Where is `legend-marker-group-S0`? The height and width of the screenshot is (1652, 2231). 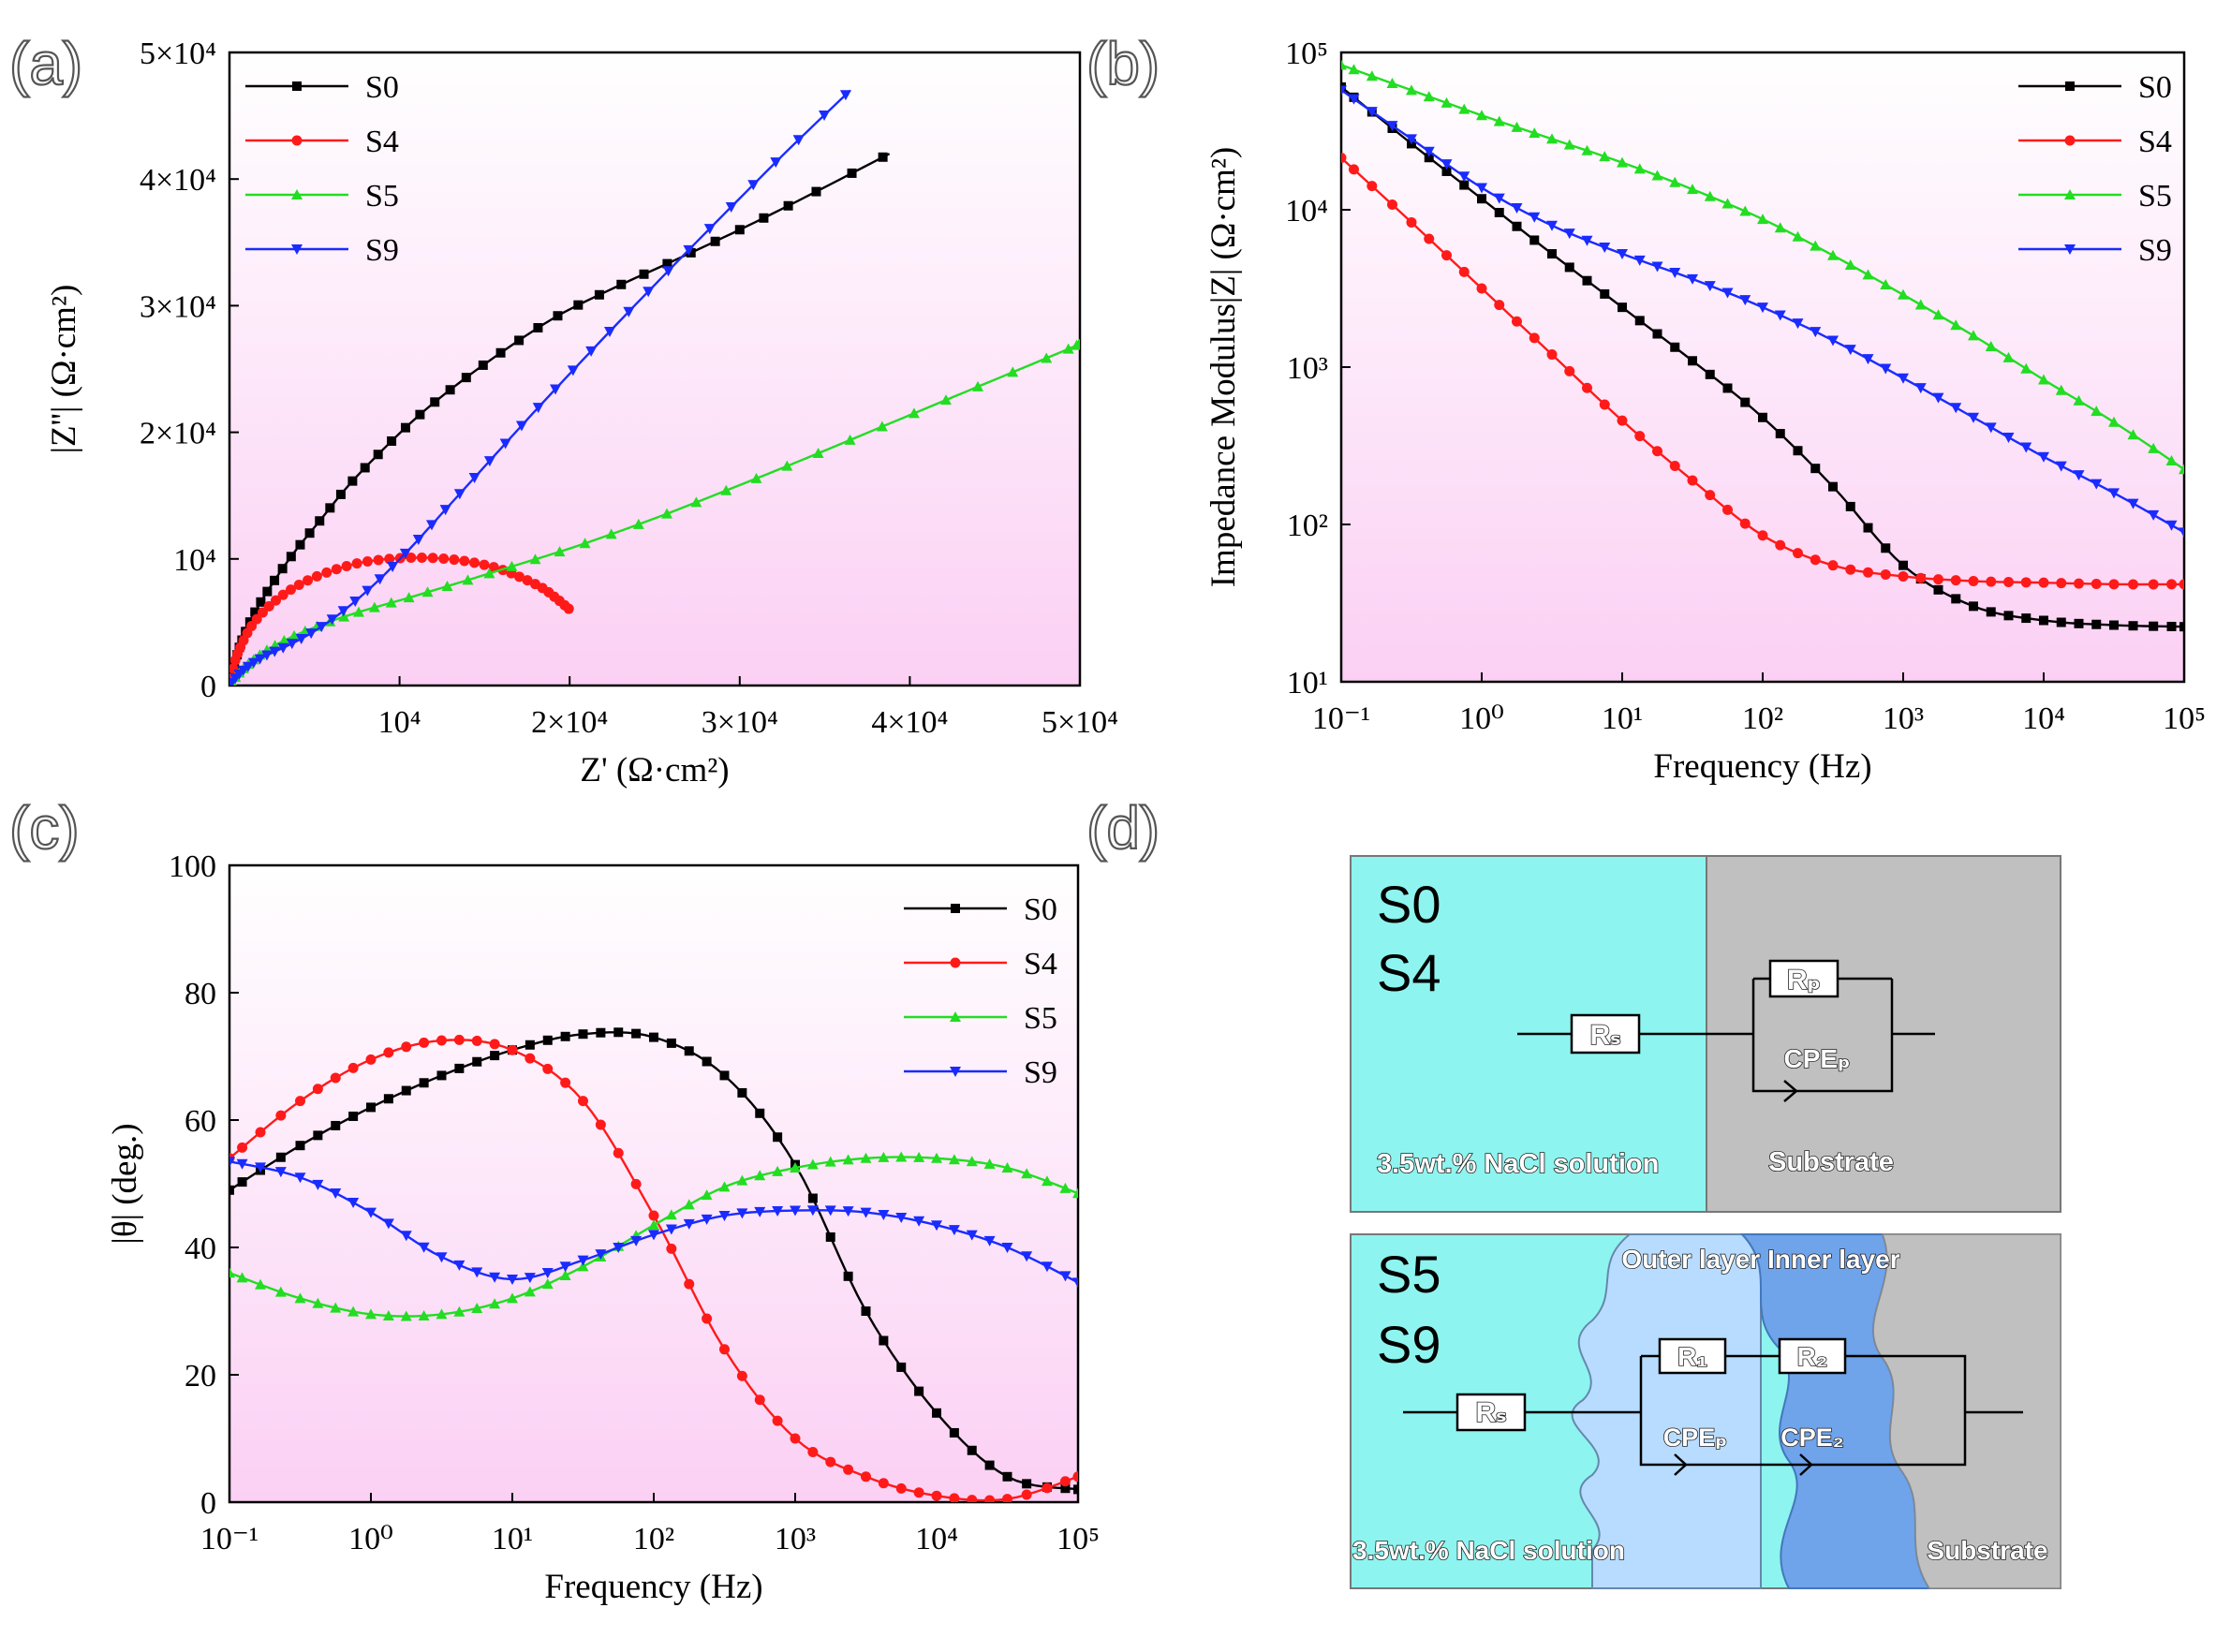 legend-marker-group-S0 is located at coordinates (297, 86).